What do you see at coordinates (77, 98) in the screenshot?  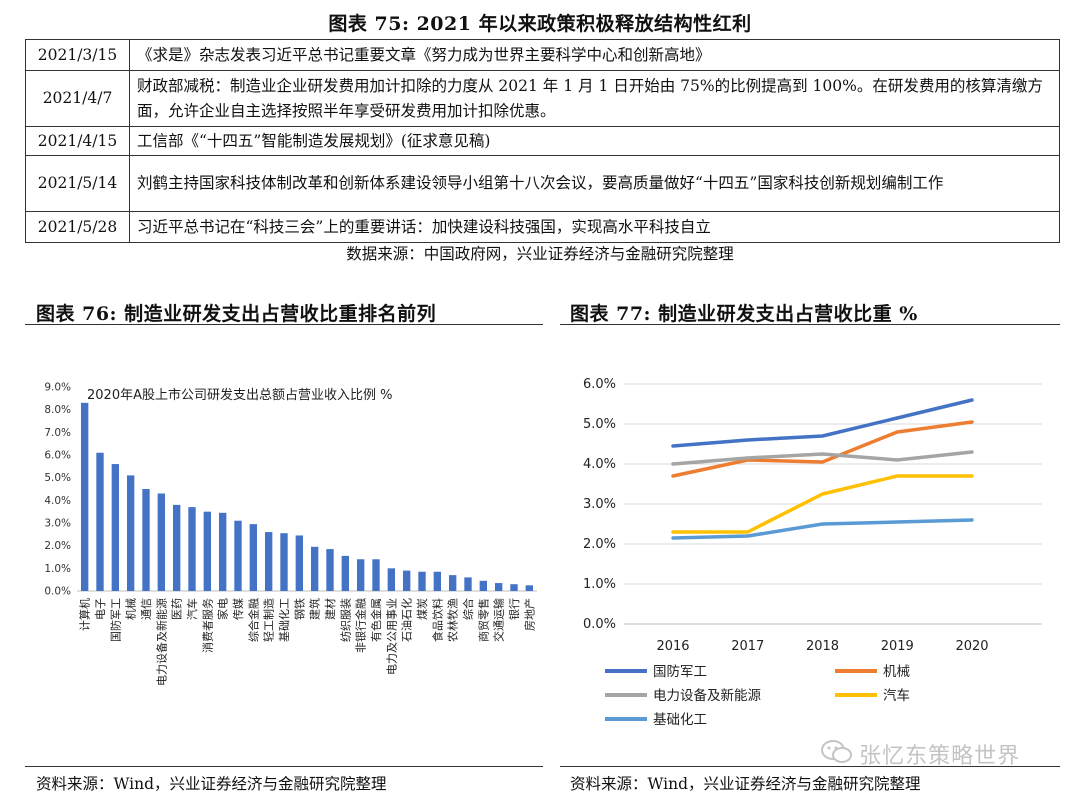 I see `row-date: 2021/4/7` at bounding box center [77, 98].